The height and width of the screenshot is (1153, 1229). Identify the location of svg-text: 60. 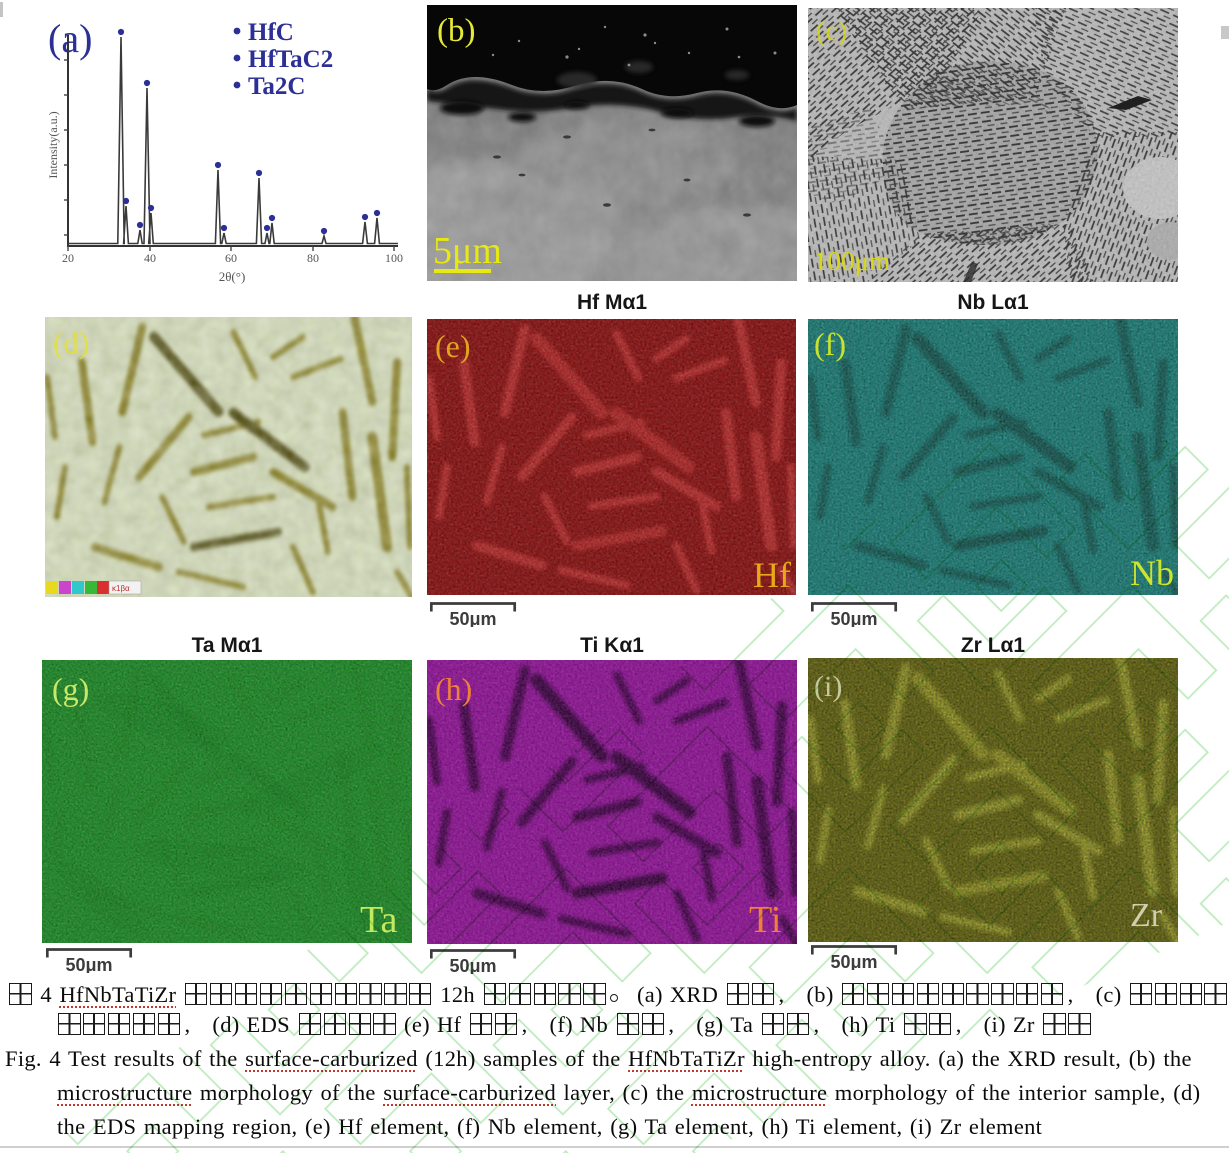
(231, 258).